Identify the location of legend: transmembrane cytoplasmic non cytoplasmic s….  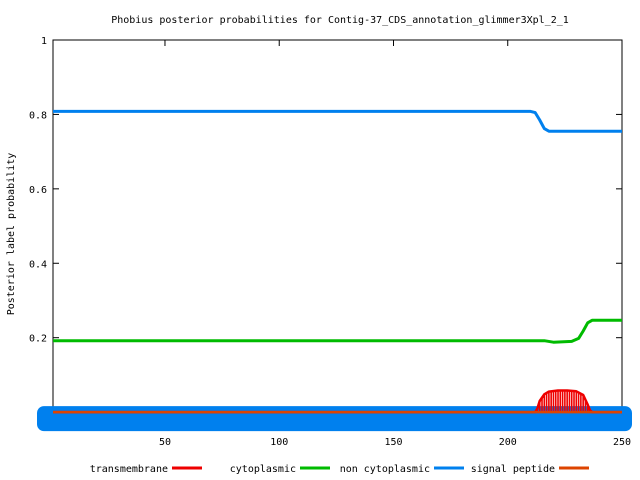
(339, 469).